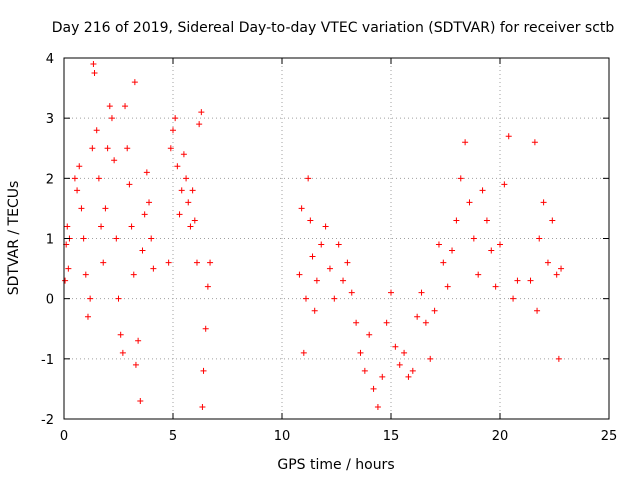 The width and height of the screenshot is (640, 480). Describe the element at coordinates (47, 420) in the screenshot. I see `y-tick-label: -2` at that location.